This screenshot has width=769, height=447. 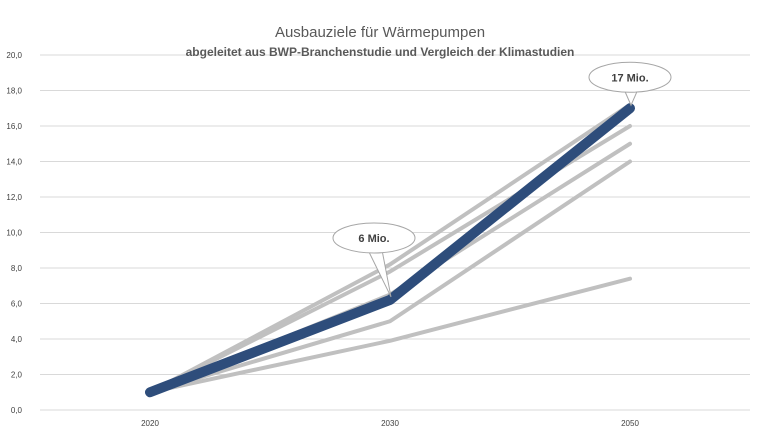 What do you see at coordinates (14, 197) in the screenshot?
I see `y-tick-label: 12,0` at bounding box center [14, 197].